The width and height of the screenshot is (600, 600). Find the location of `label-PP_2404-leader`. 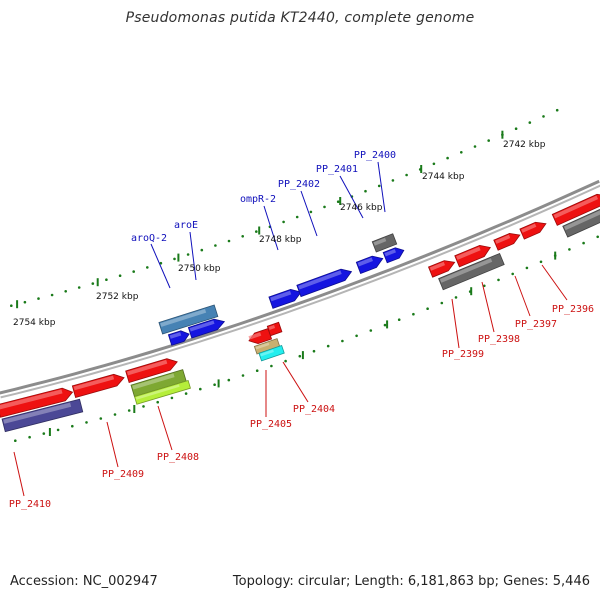

label-PP_2404-leader is located at coordinates (295, 382).